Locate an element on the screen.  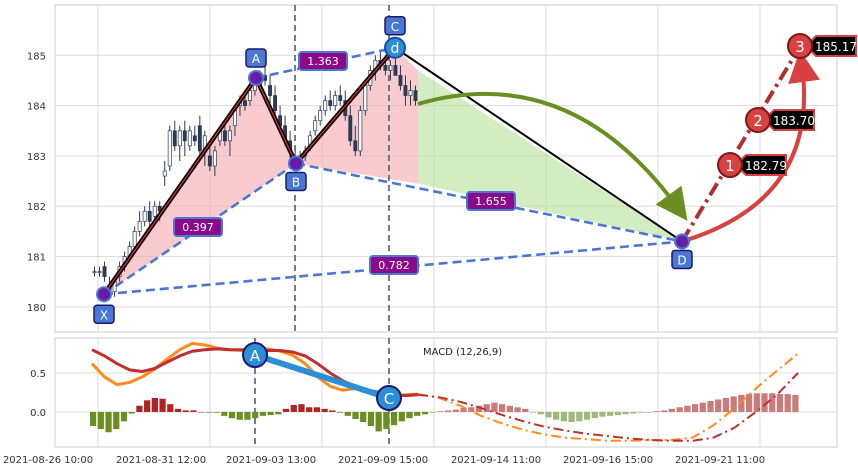
price-ytick-label: 184 is located at coordinates (36, 107).